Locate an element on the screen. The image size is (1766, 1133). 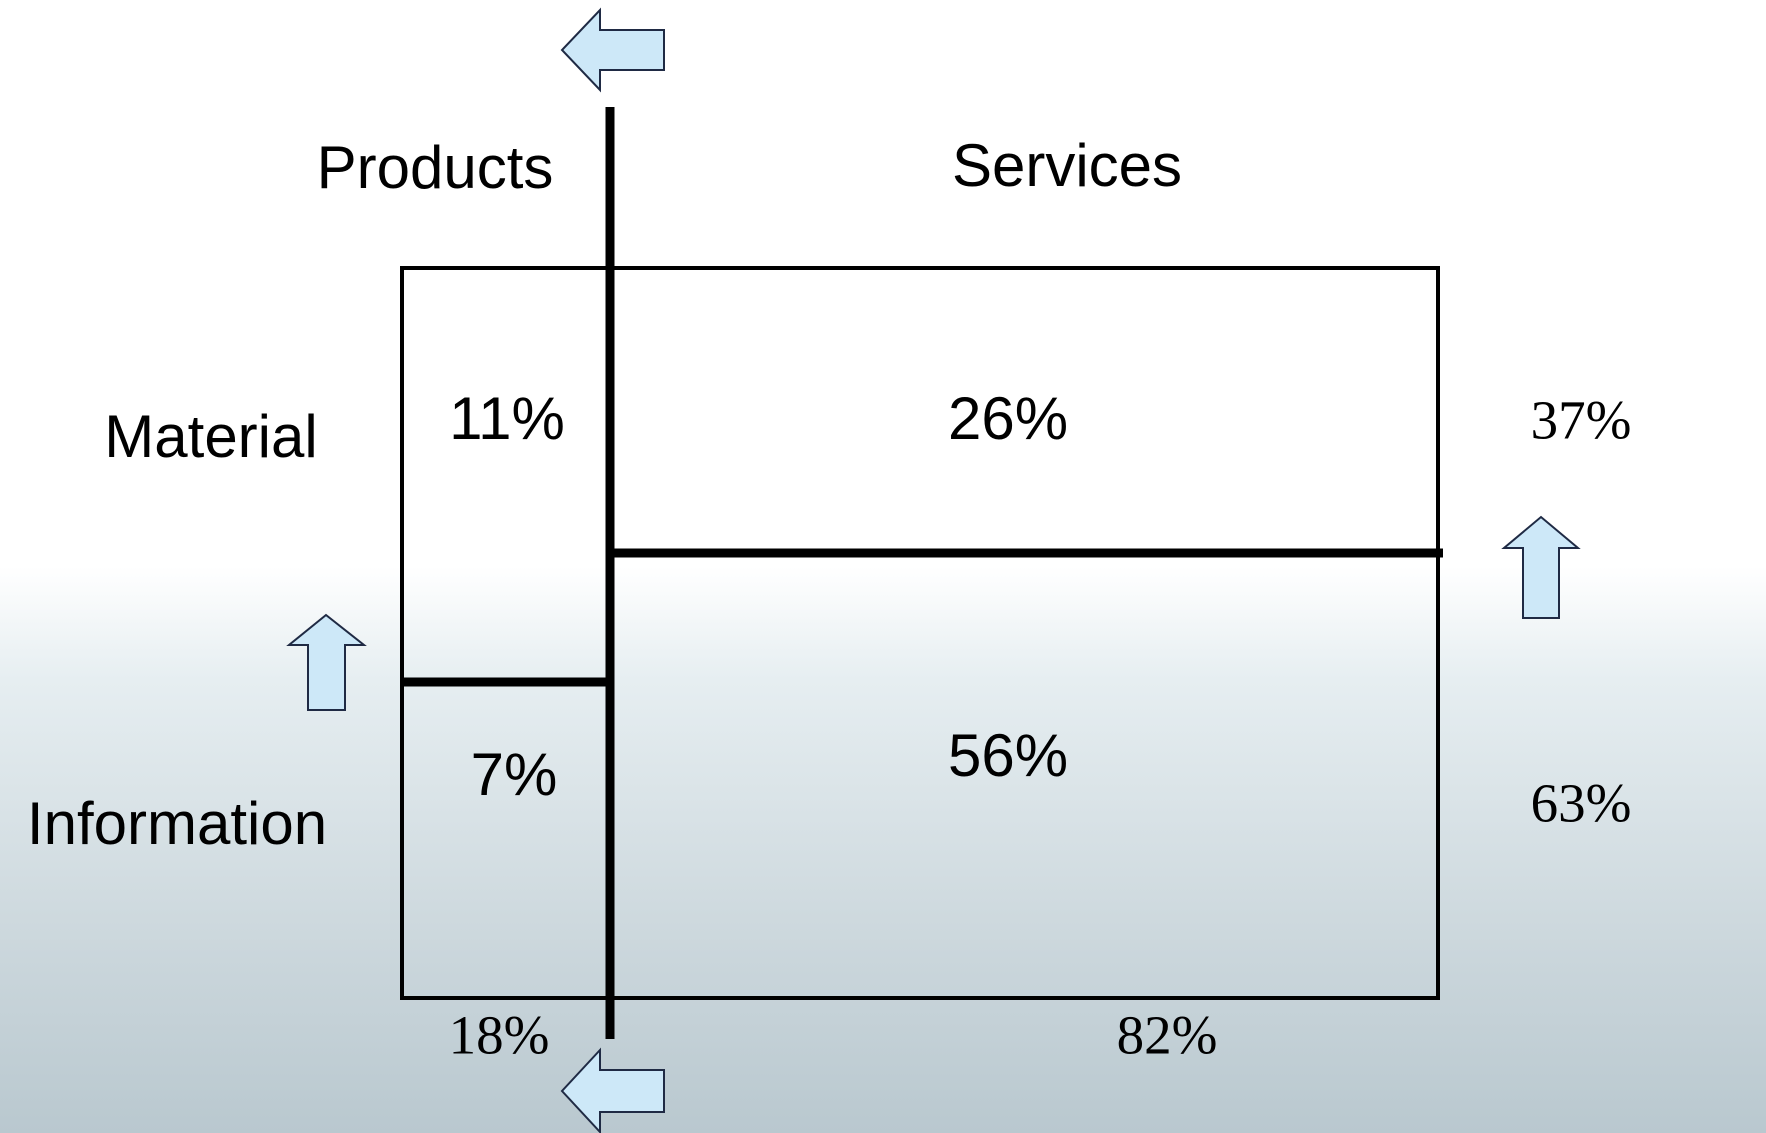
row-header: Material is located at coordinates (210, 436).